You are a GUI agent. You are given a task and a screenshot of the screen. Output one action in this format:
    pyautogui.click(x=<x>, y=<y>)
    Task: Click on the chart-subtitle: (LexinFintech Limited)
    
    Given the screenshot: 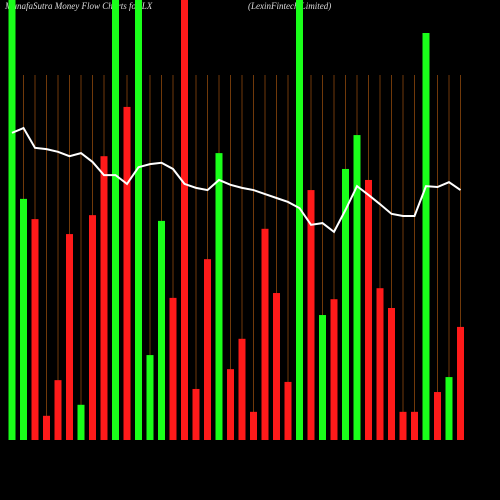 What is the action you would take?
    pyautogui.click(x=289, y=6)
    